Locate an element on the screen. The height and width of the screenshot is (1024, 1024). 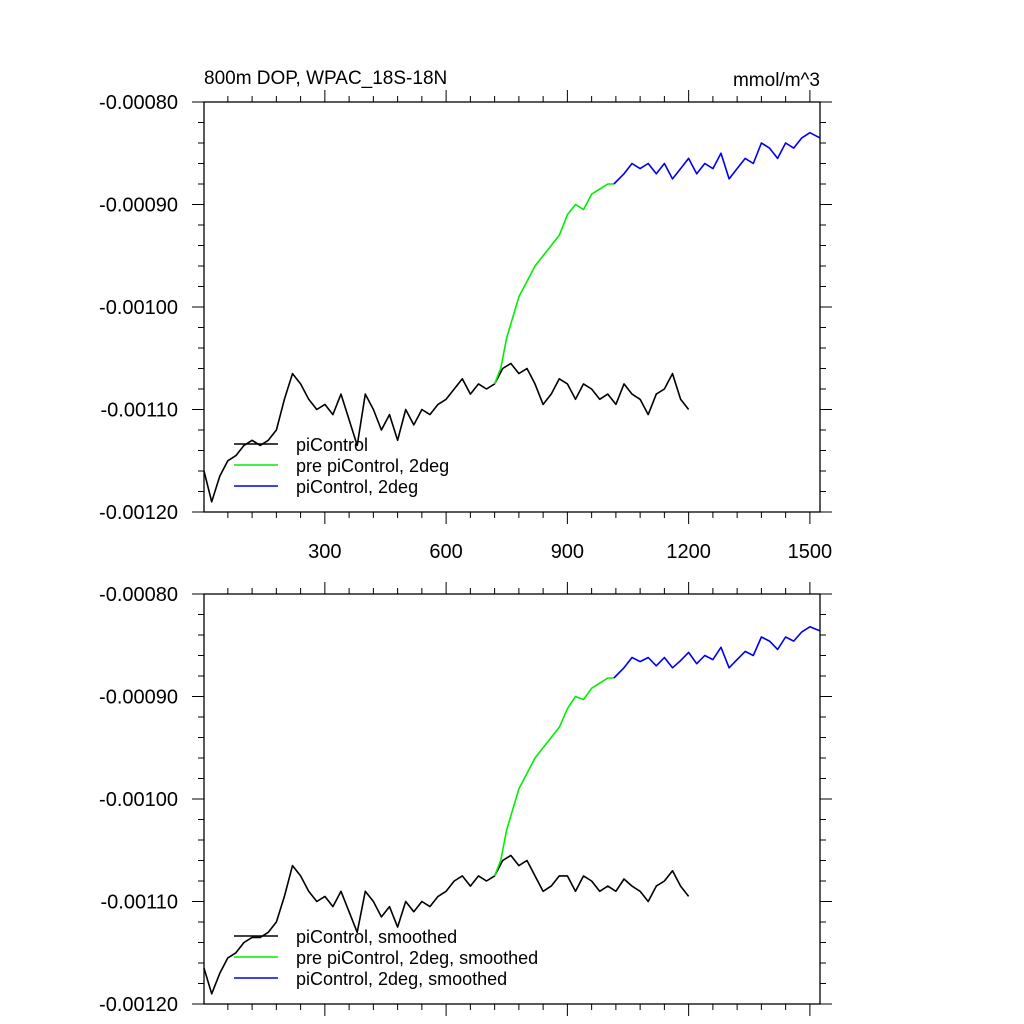
x-tick-label: 900 is located at coordinates (567, 552).